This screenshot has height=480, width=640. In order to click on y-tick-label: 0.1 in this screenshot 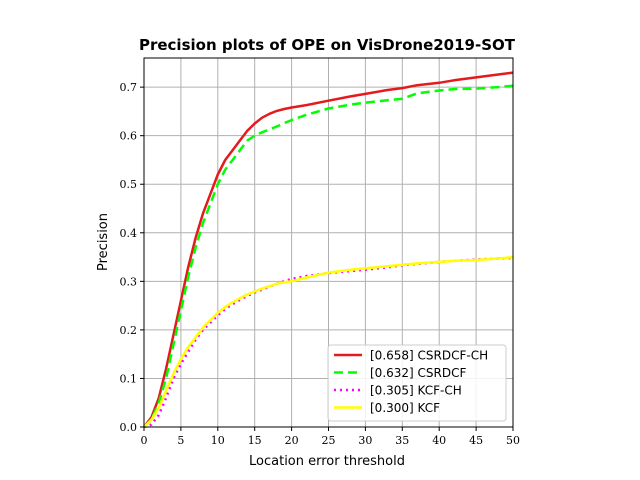, I will do `click(129, 378)`.